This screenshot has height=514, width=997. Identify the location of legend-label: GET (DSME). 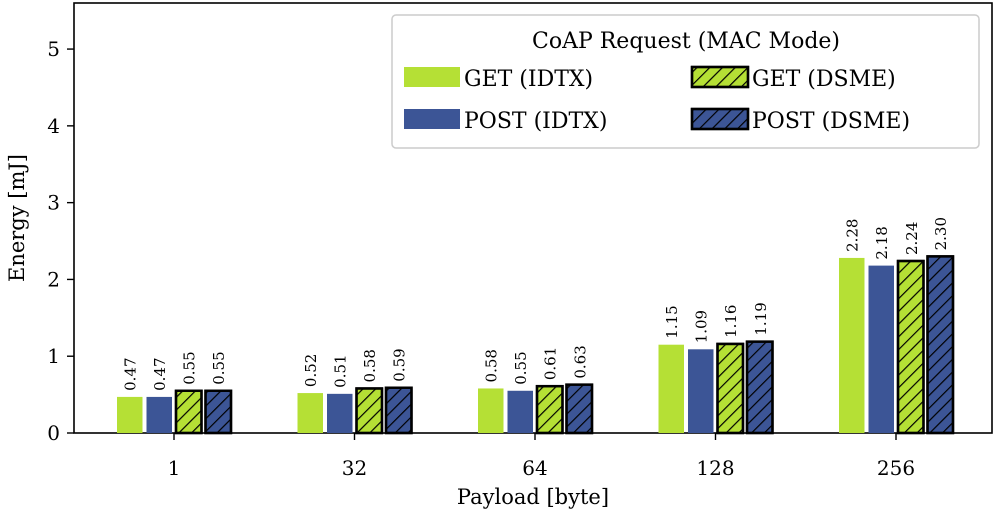
(824, 79).